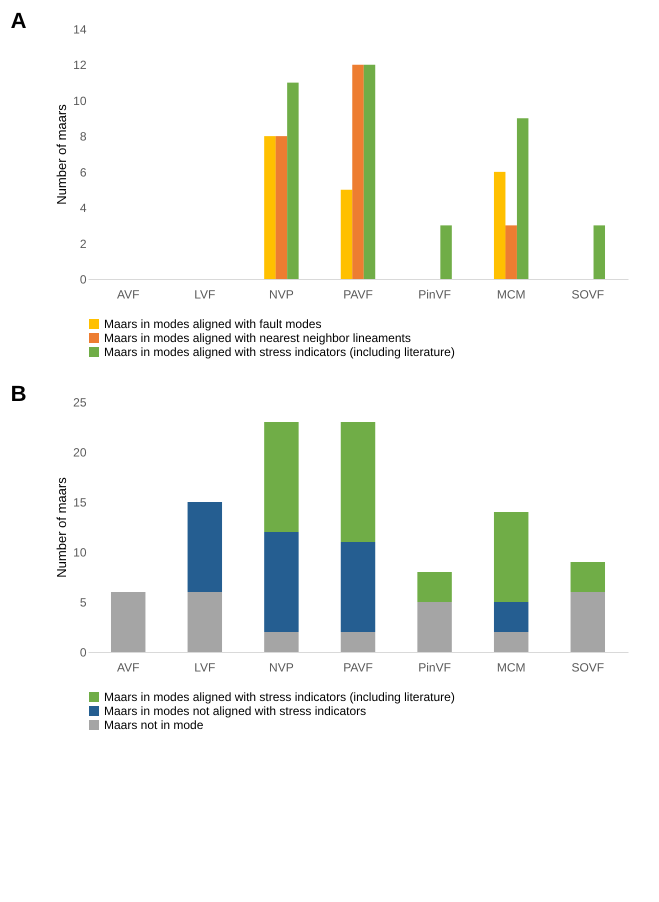  I want to click on y-tick-label: 12, so click(80, 65).